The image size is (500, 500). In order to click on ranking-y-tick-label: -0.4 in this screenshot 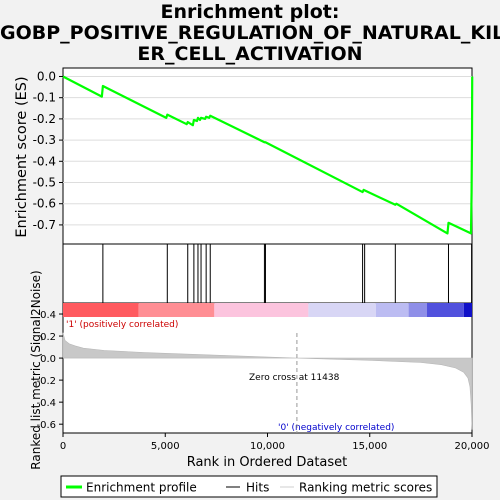, I will do `click(46, 403)`.